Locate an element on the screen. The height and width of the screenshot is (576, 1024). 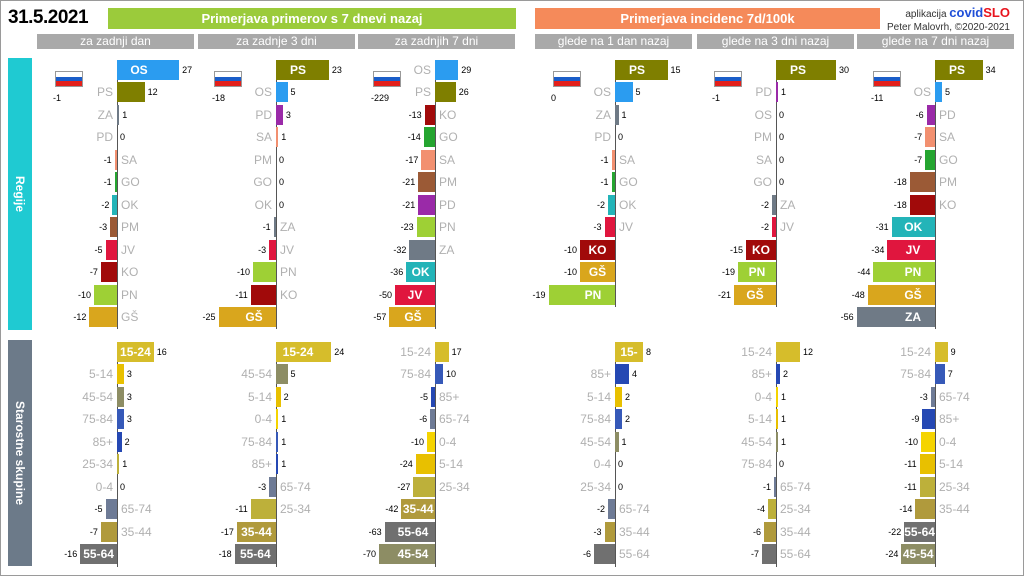
flag-value-label: -1 is located at coordinates (57, 98).